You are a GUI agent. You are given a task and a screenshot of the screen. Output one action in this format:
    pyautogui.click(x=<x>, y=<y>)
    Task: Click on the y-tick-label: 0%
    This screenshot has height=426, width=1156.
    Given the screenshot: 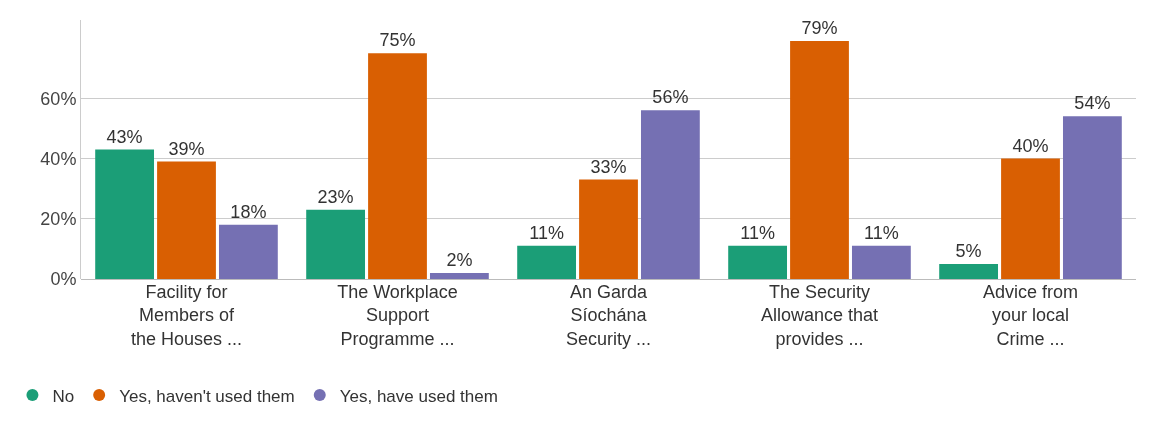 What is the action you would take?
    pyautogui.click(x=63, y=279)
    